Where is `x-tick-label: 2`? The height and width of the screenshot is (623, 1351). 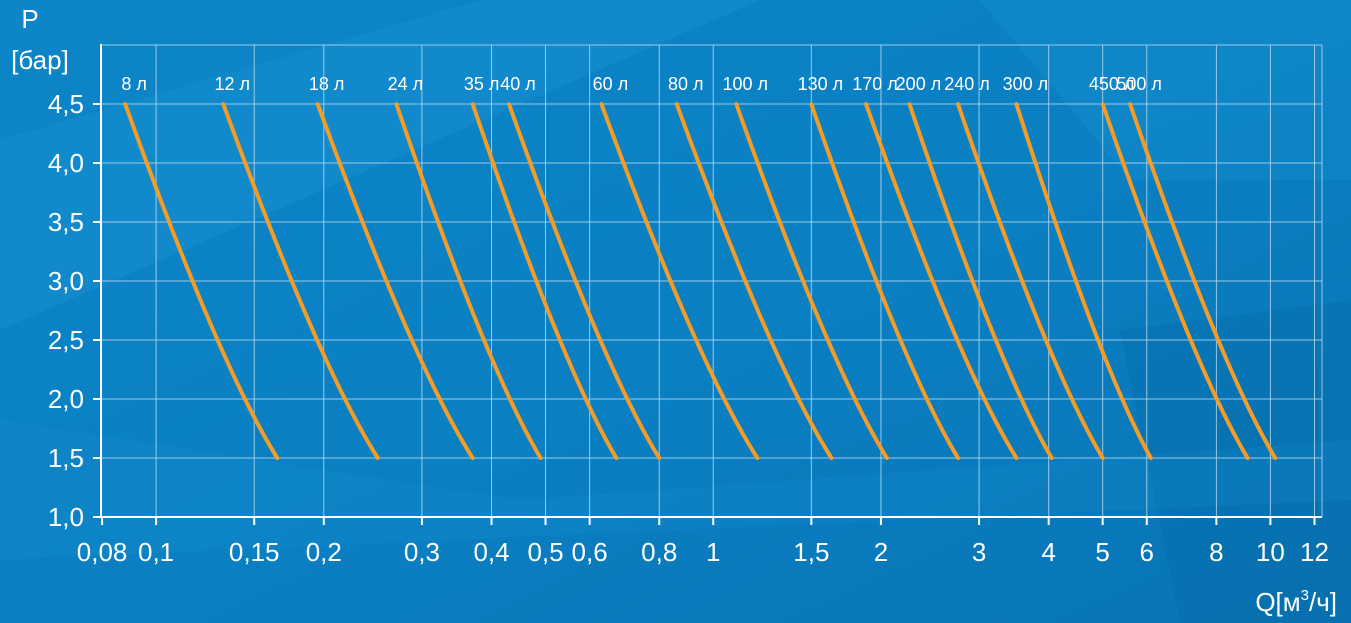 x-tick-label: 2 is located at coordinates (881, 552).